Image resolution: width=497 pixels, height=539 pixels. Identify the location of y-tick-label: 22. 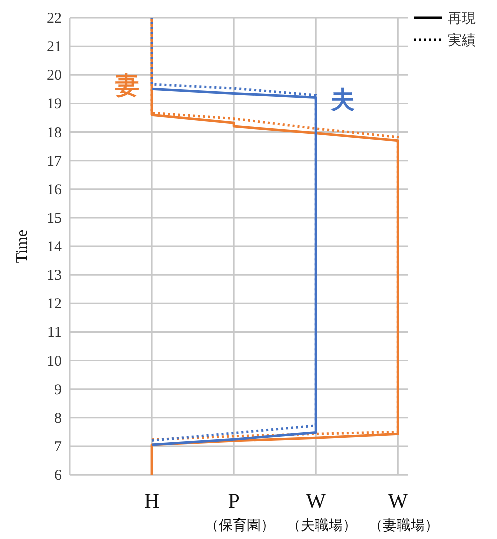
(54, 19).